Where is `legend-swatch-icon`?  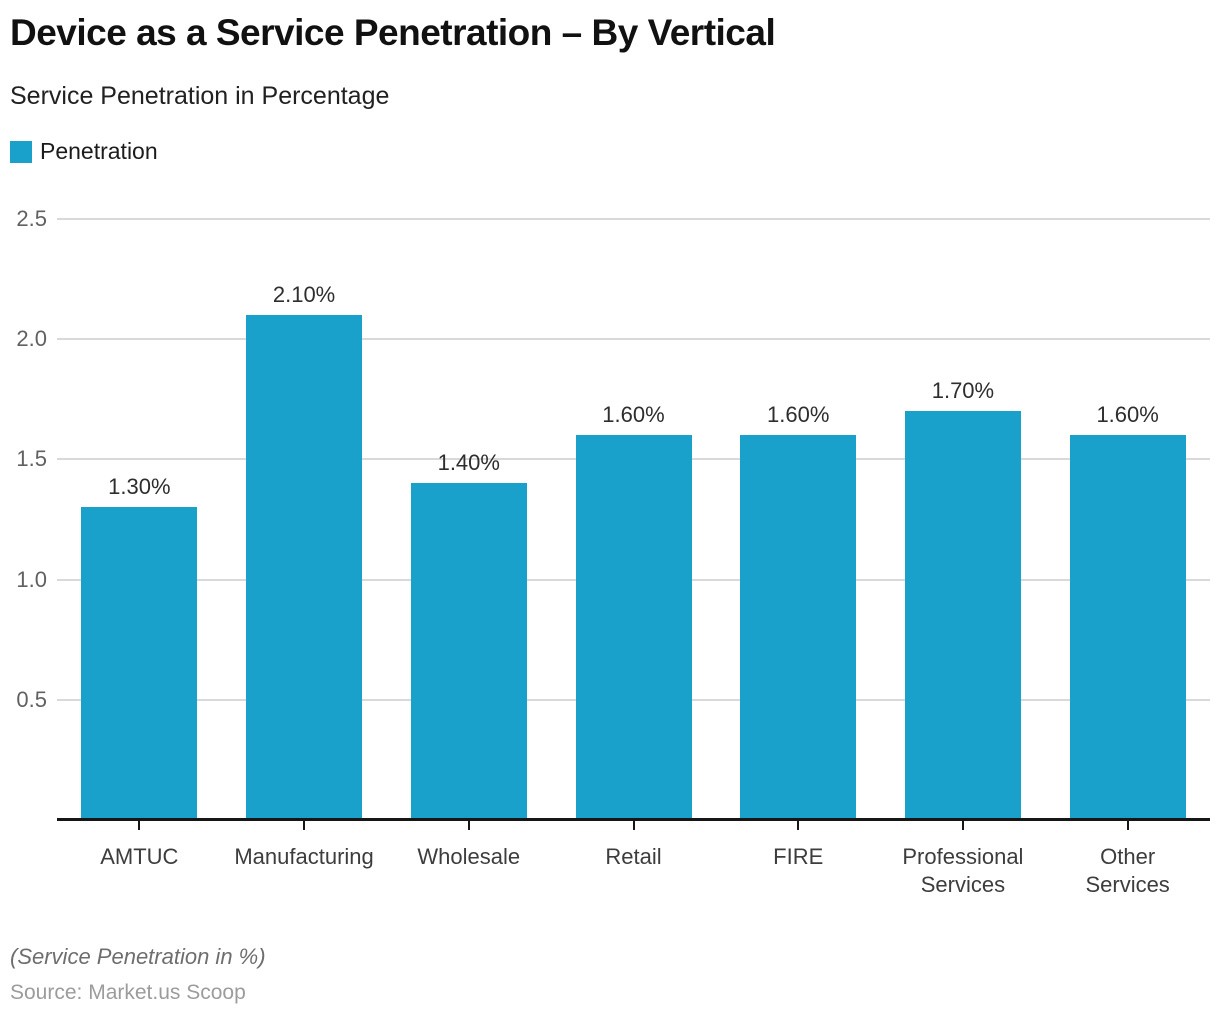 legend-swatch-icon is located at coordinates (21, 151).